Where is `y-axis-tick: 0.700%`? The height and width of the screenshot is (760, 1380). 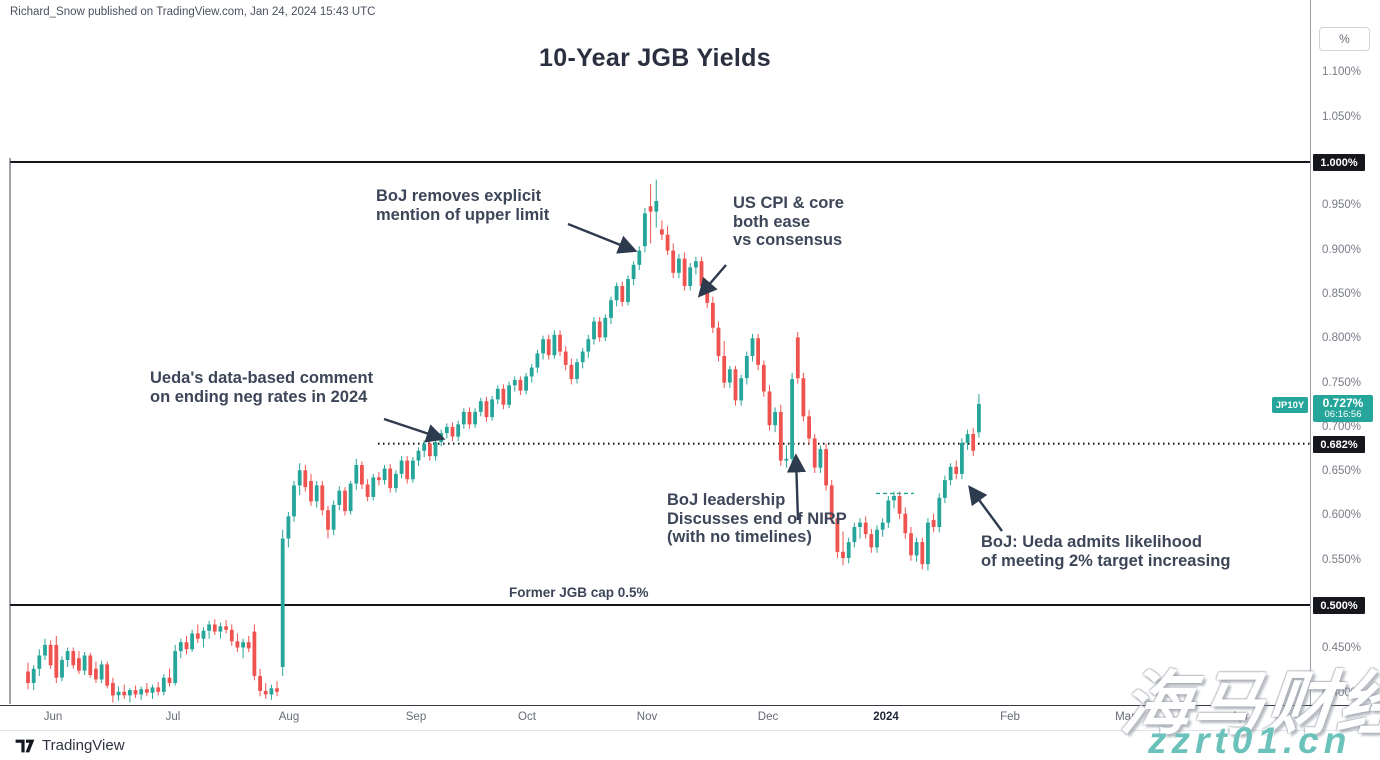 y-axis-tick: 0.700% is located at coordinates (1342, 427).